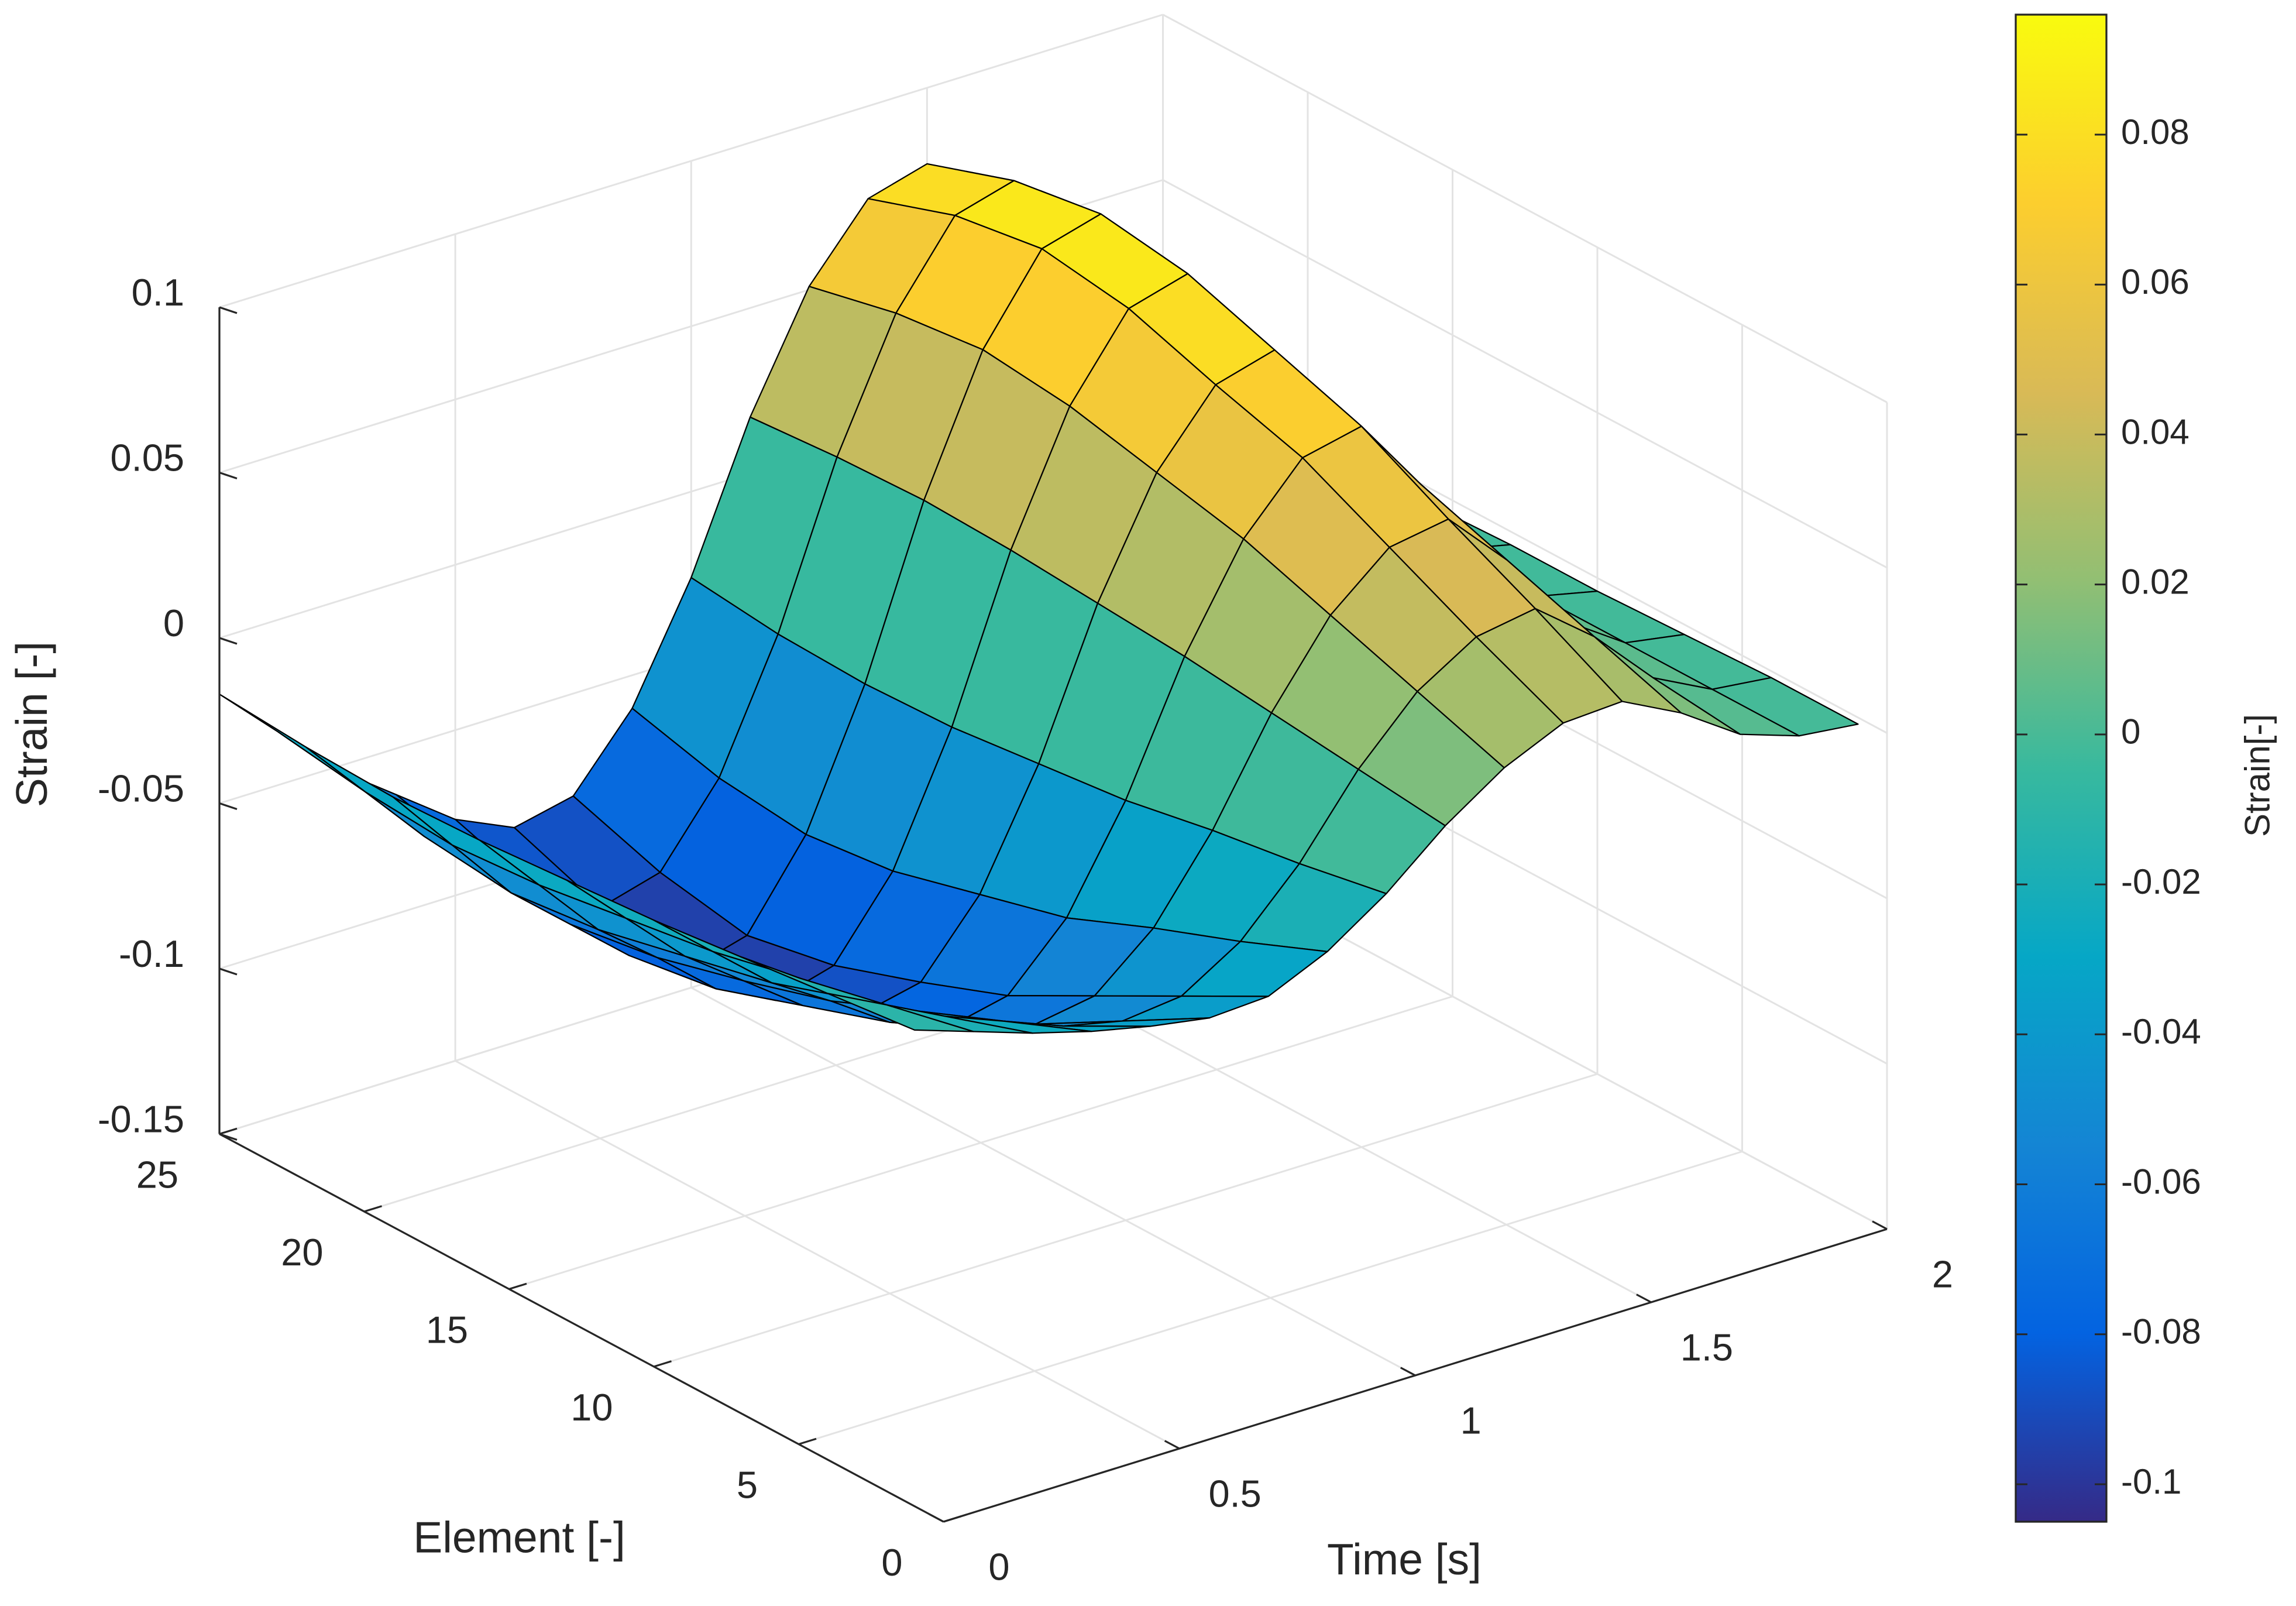 This screenshot has height=1606, width=2296. What do you see at coordinates (1706, 1347) in the screenshot?
I see `x-tick-label: 1.5` at bounding box center [1706, 1347].